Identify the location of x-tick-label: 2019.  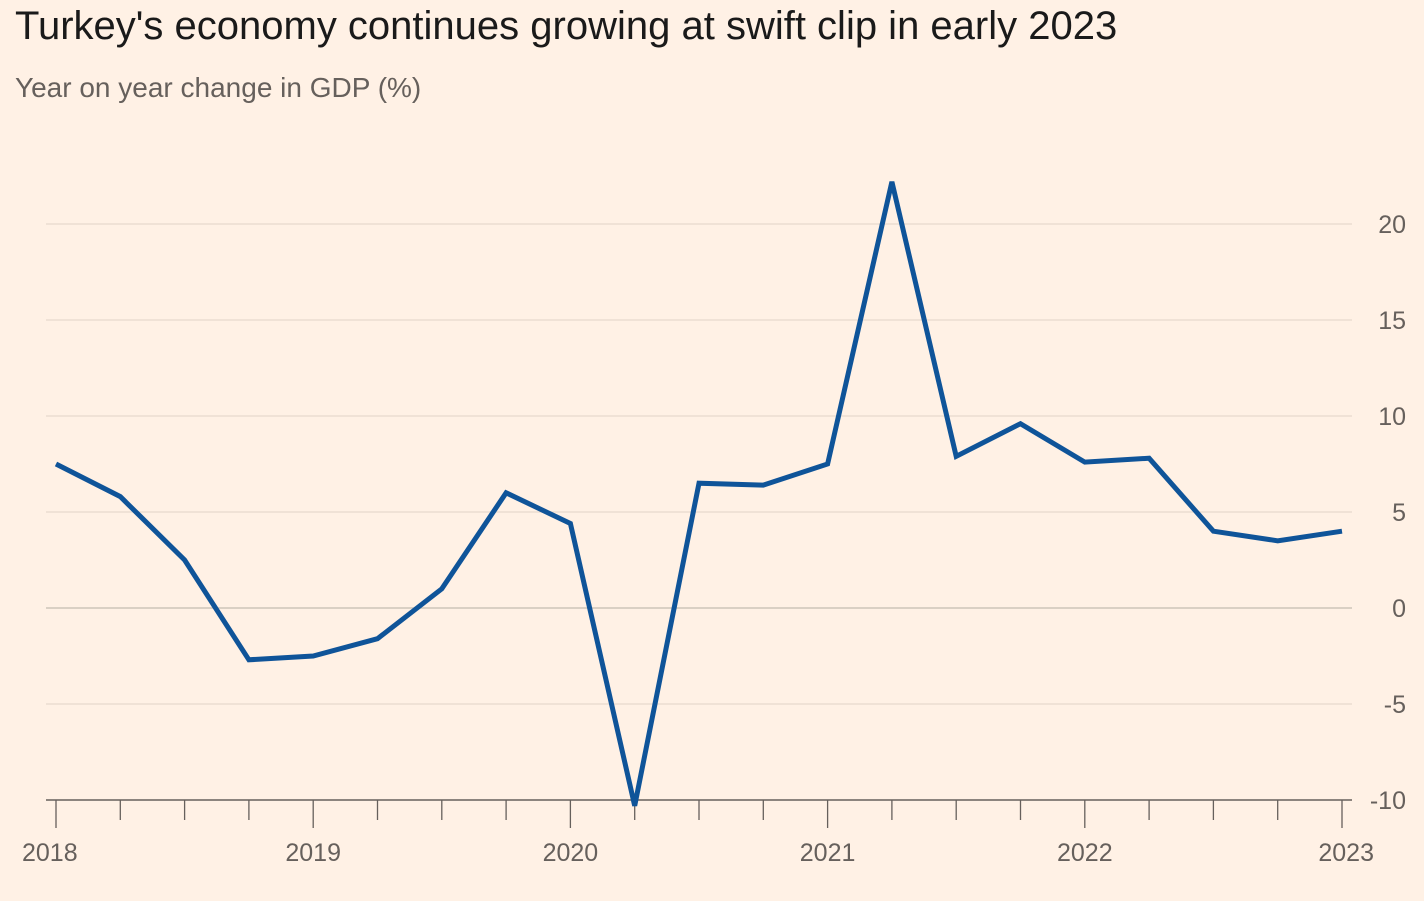
(313, 853).